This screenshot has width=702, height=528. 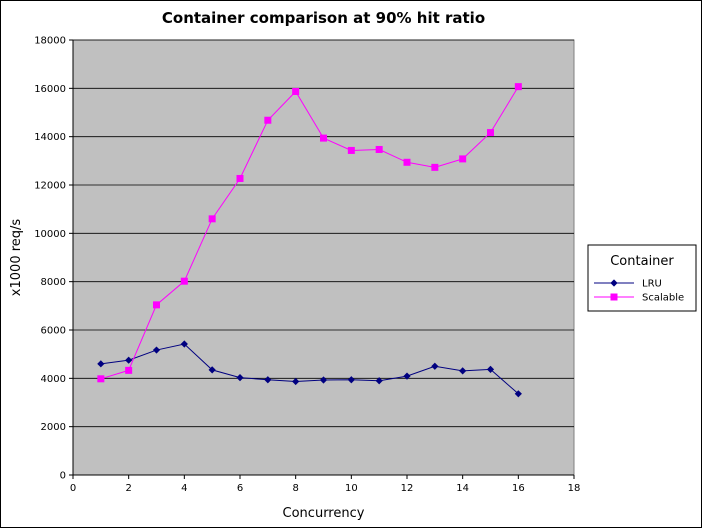 What do you see at coordinates (50, 137) in the screenshot?
I see `y-tick-label: 14000` at bounding box center [50, 137].